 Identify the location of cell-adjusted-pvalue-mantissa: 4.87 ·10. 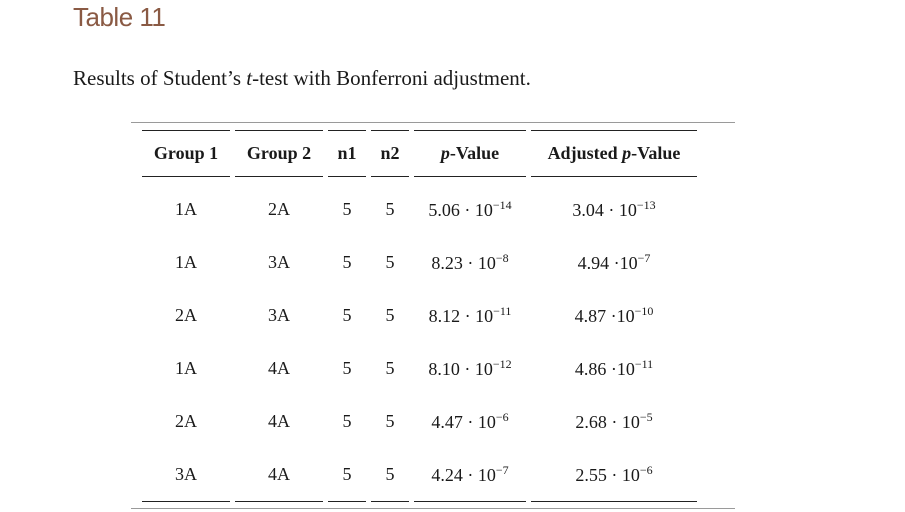
(604, 316).